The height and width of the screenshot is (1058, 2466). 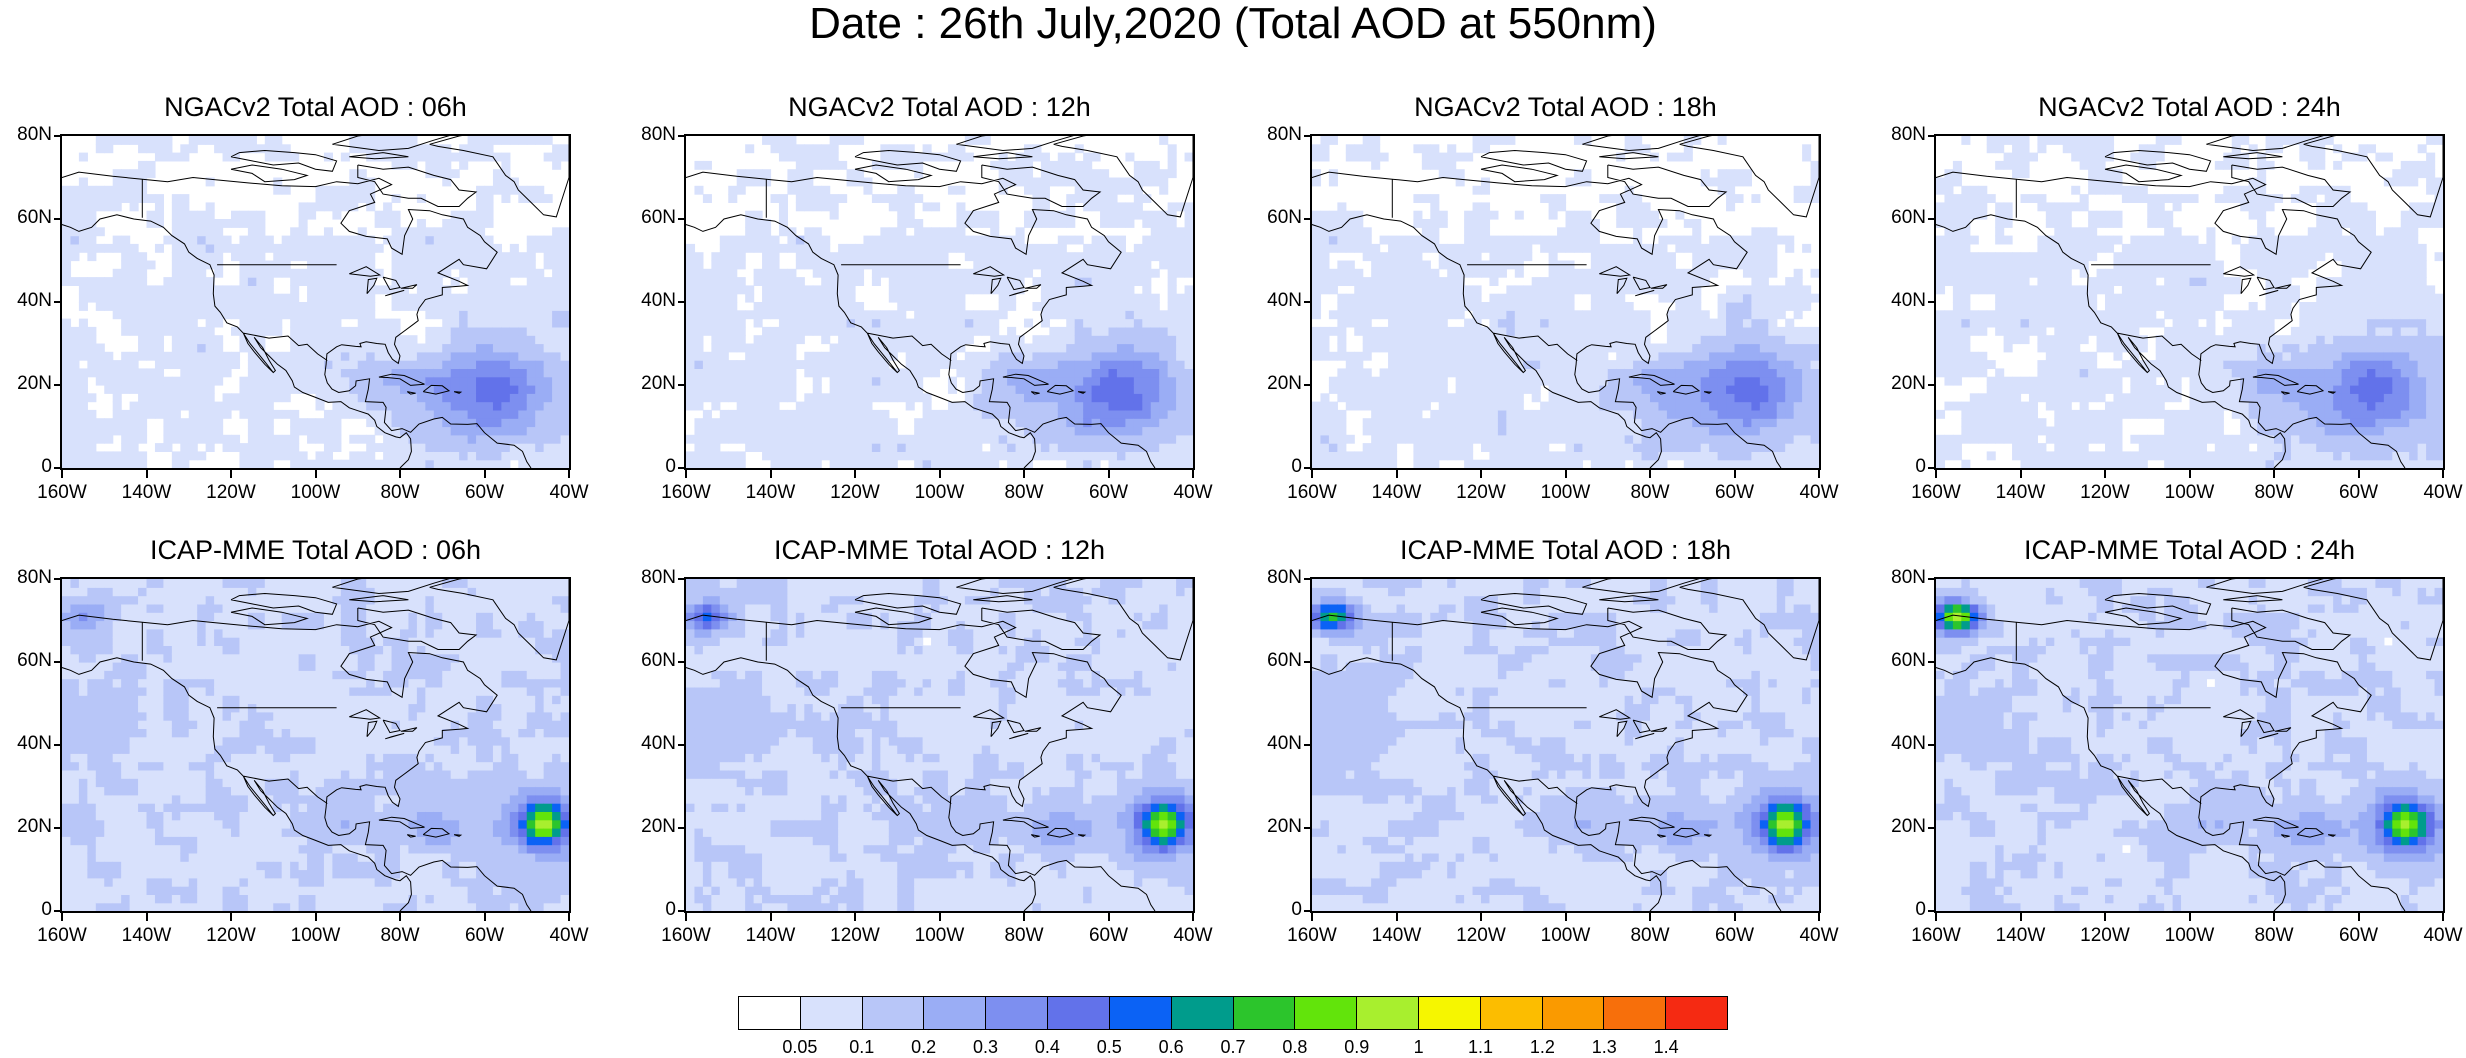 What do you see at coordinates (650, 135) in the screenshot?
I see `lat-label: 80N` at bounding box center [650, 135].